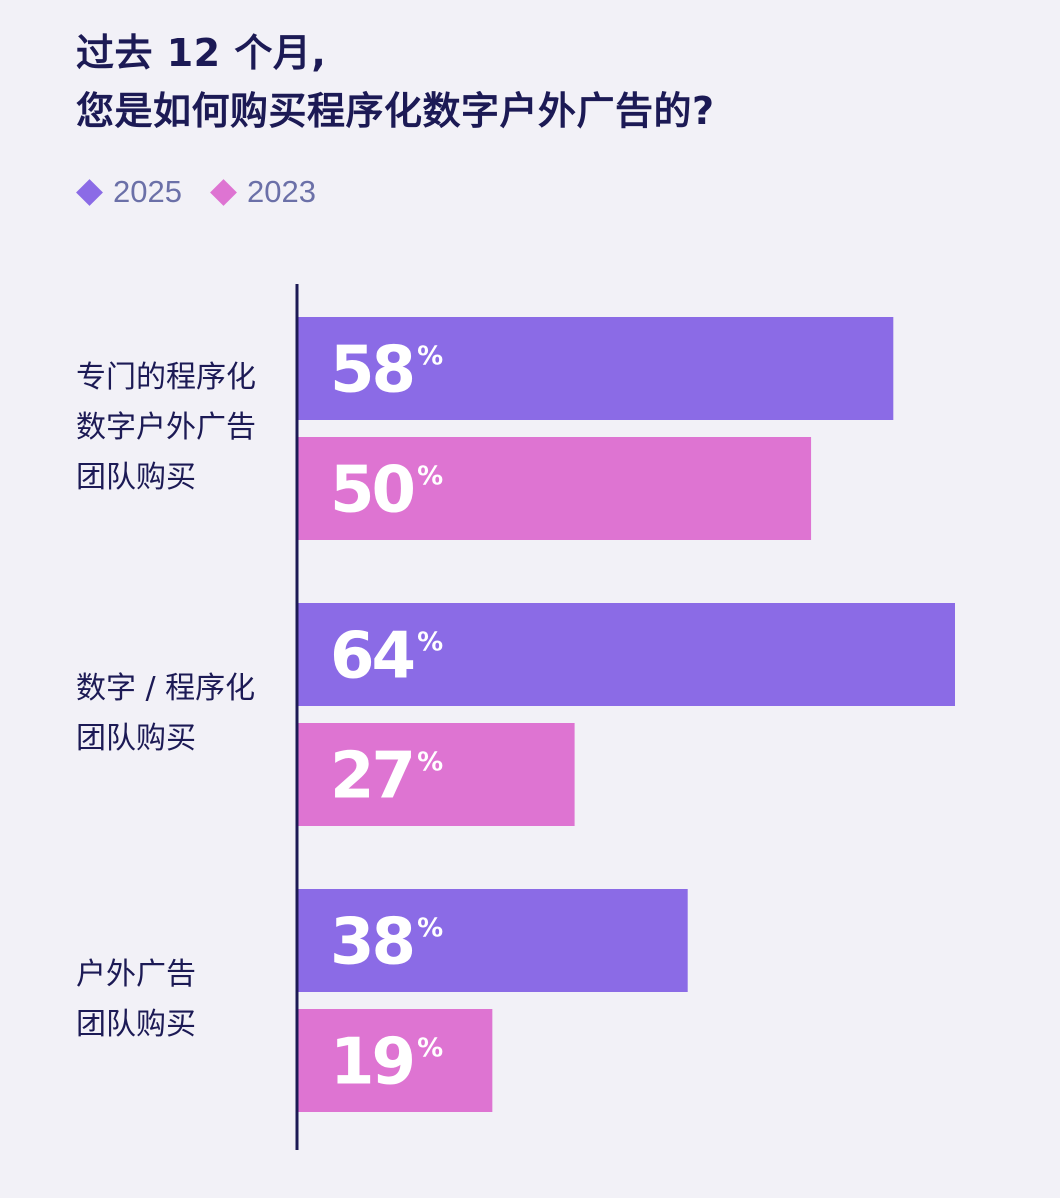 The width and height of the screenshot is (1060, 1198). I want to click on category-label-line: 数字户外广告, so click(166, 427).